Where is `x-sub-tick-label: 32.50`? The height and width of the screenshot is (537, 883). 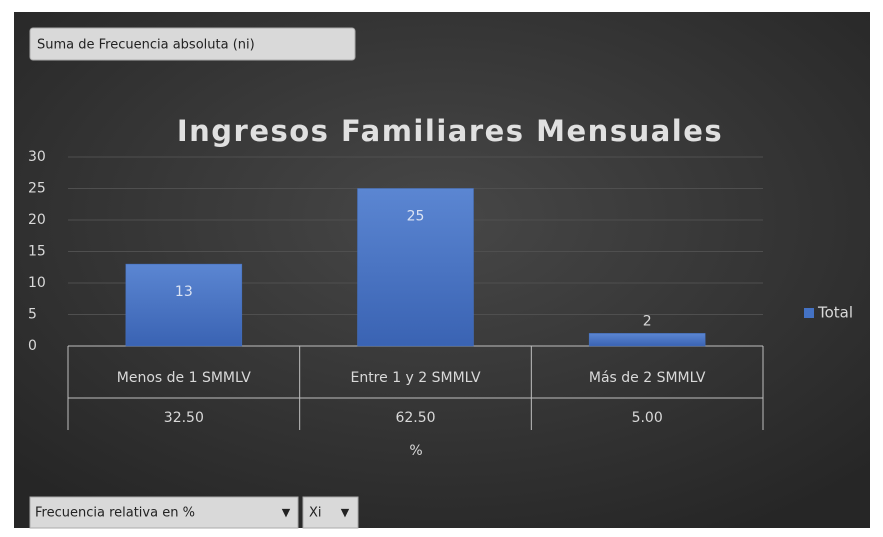 x-sub-tick-label: 32.50 is located at coordinates (184, 418).